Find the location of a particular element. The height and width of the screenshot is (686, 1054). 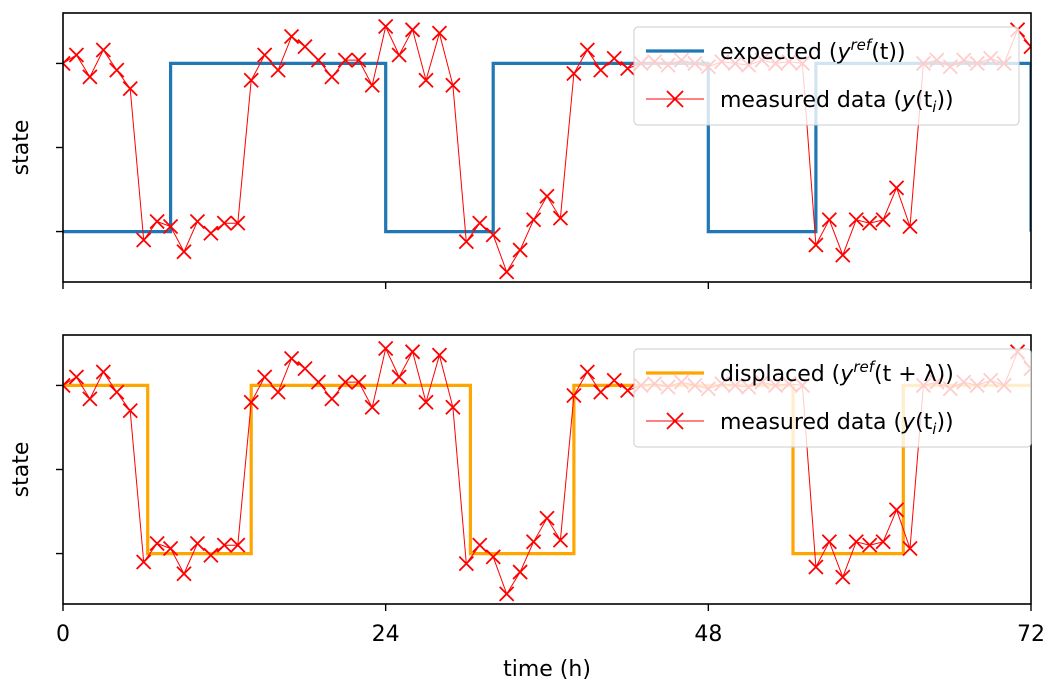

legend-box is located at coordinates (832, 398).